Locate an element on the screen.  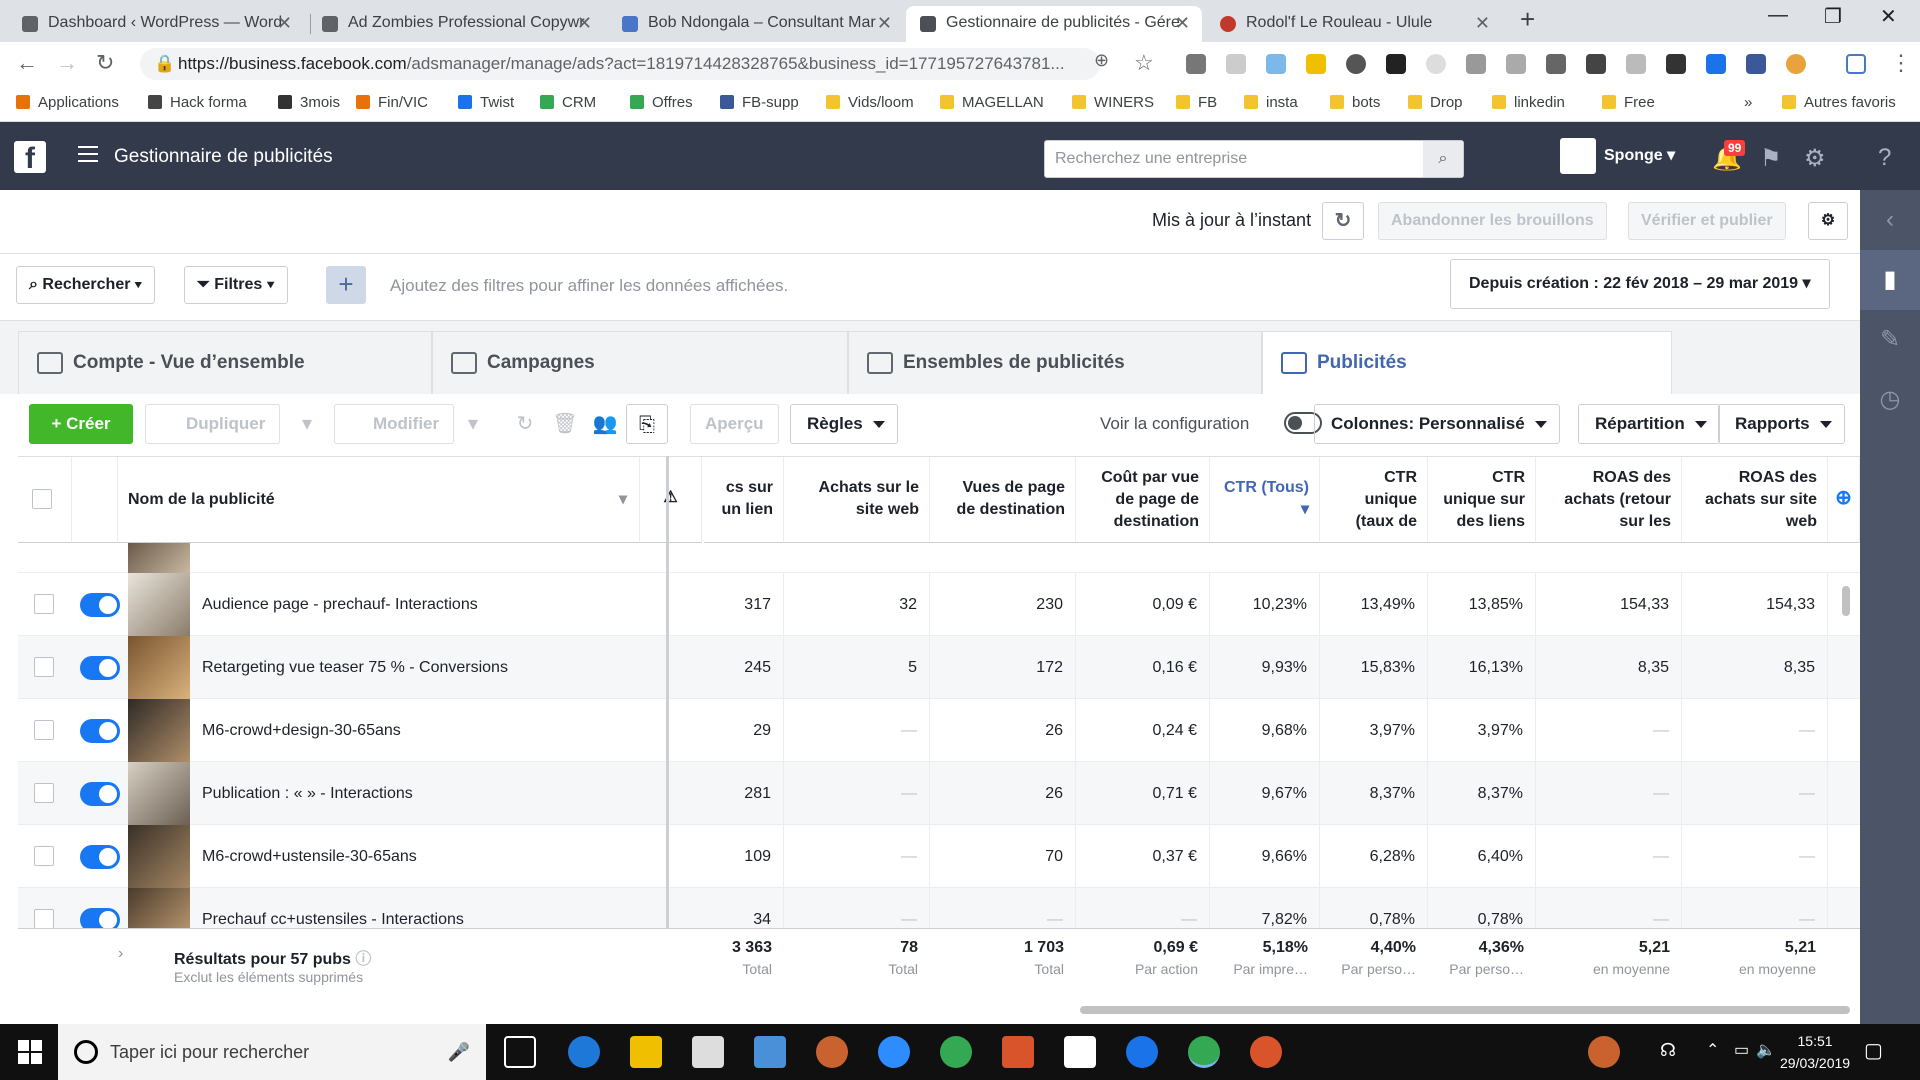
reload-icon: ↻ is located at coordinates (105, 62).